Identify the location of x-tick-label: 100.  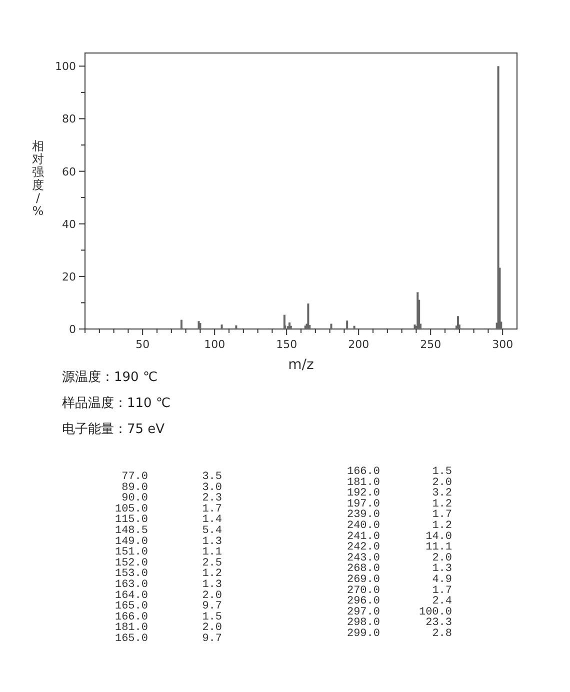
(215, 344).